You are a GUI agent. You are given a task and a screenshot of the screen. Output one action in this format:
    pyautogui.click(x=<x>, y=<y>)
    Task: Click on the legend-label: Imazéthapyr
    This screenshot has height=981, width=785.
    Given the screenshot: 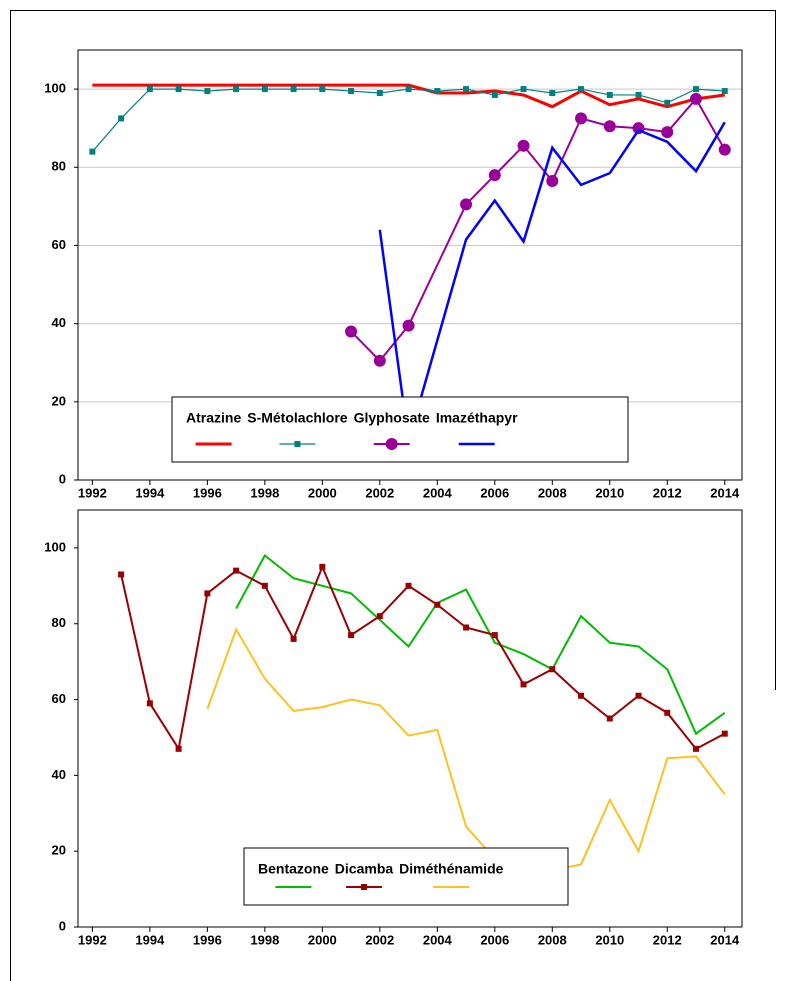 What is the action you would take?
    pyautogui.click(x=477, y=418)
    